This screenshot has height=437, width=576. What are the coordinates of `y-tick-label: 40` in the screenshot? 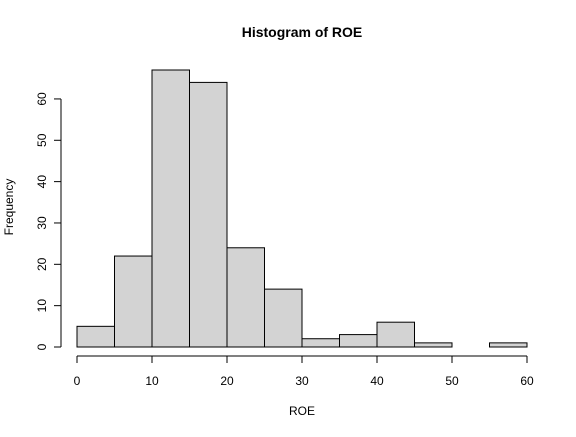 It's located at (42, 182).